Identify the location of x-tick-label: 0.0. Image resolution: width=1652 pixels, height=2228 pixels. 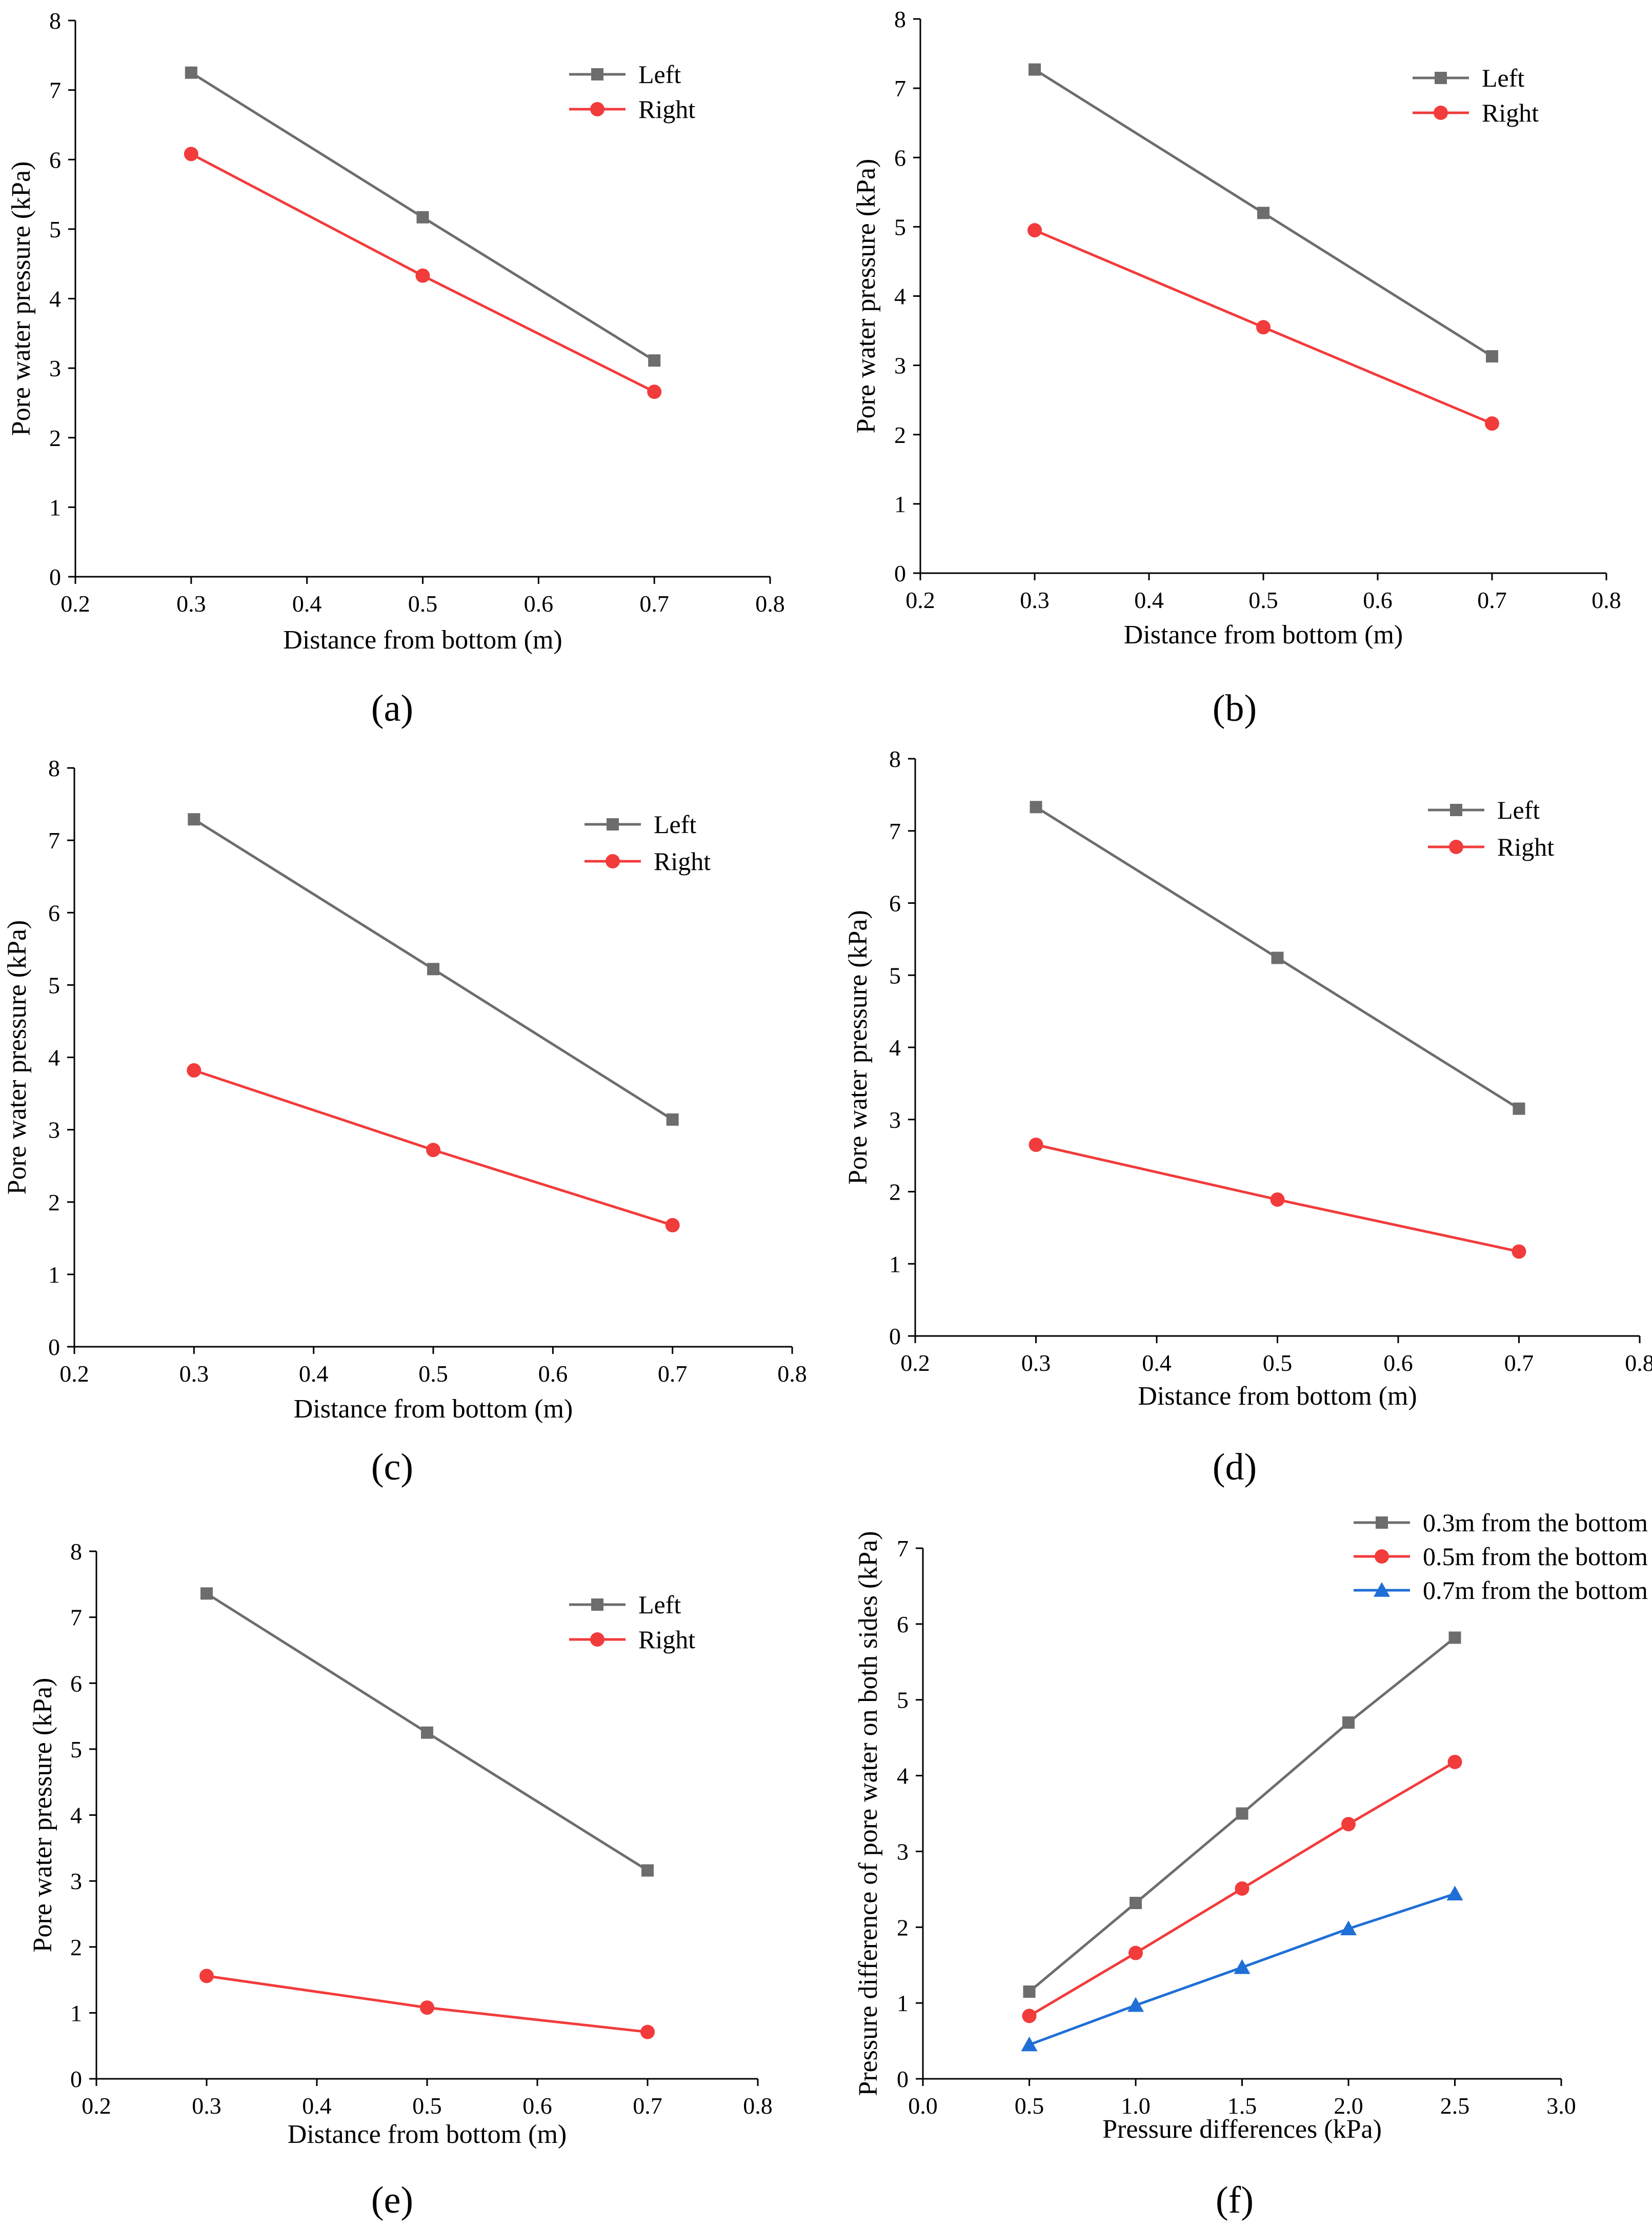
(923, 2106).